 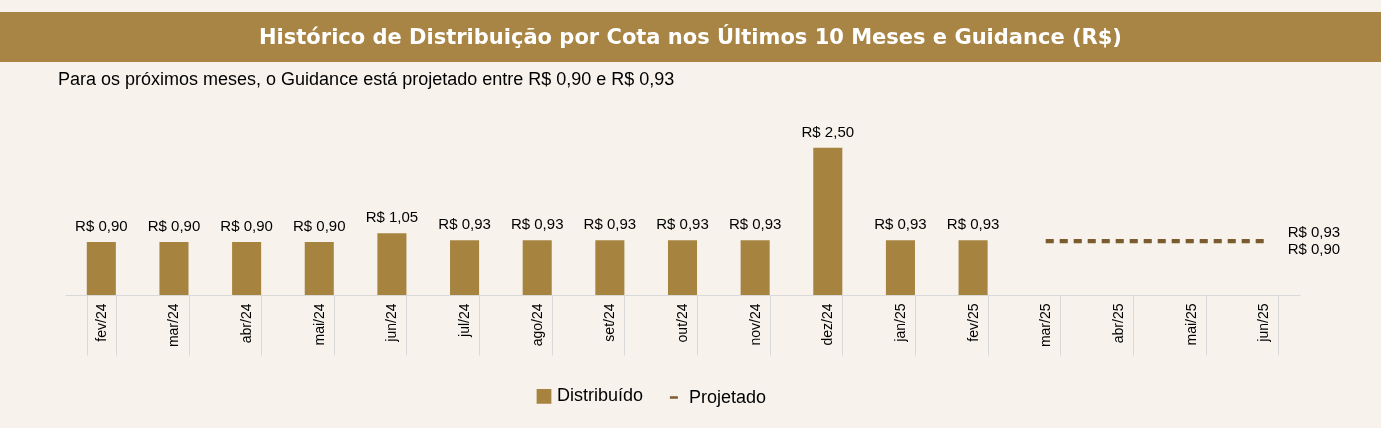 I want to click on x-tick-label: nov/24, so click(x=754, y=324).